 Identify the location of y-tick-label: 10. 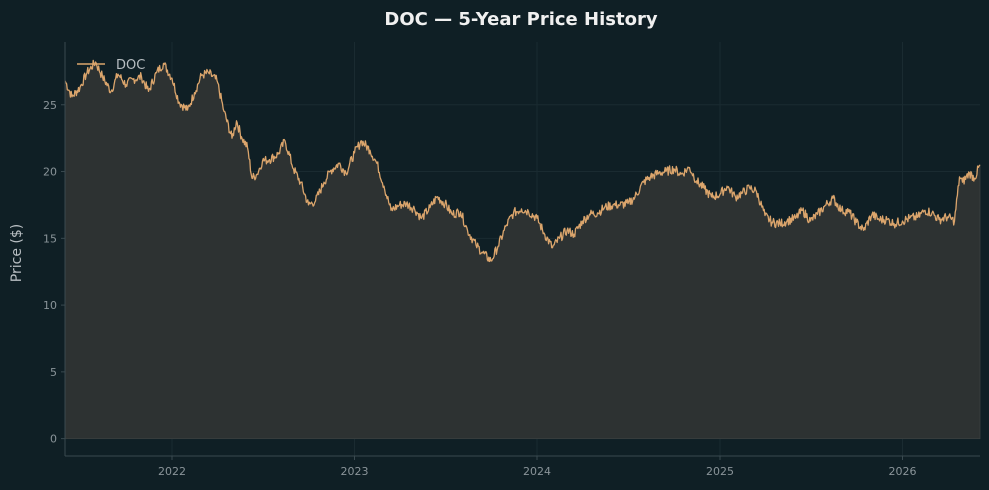
(50, 305).